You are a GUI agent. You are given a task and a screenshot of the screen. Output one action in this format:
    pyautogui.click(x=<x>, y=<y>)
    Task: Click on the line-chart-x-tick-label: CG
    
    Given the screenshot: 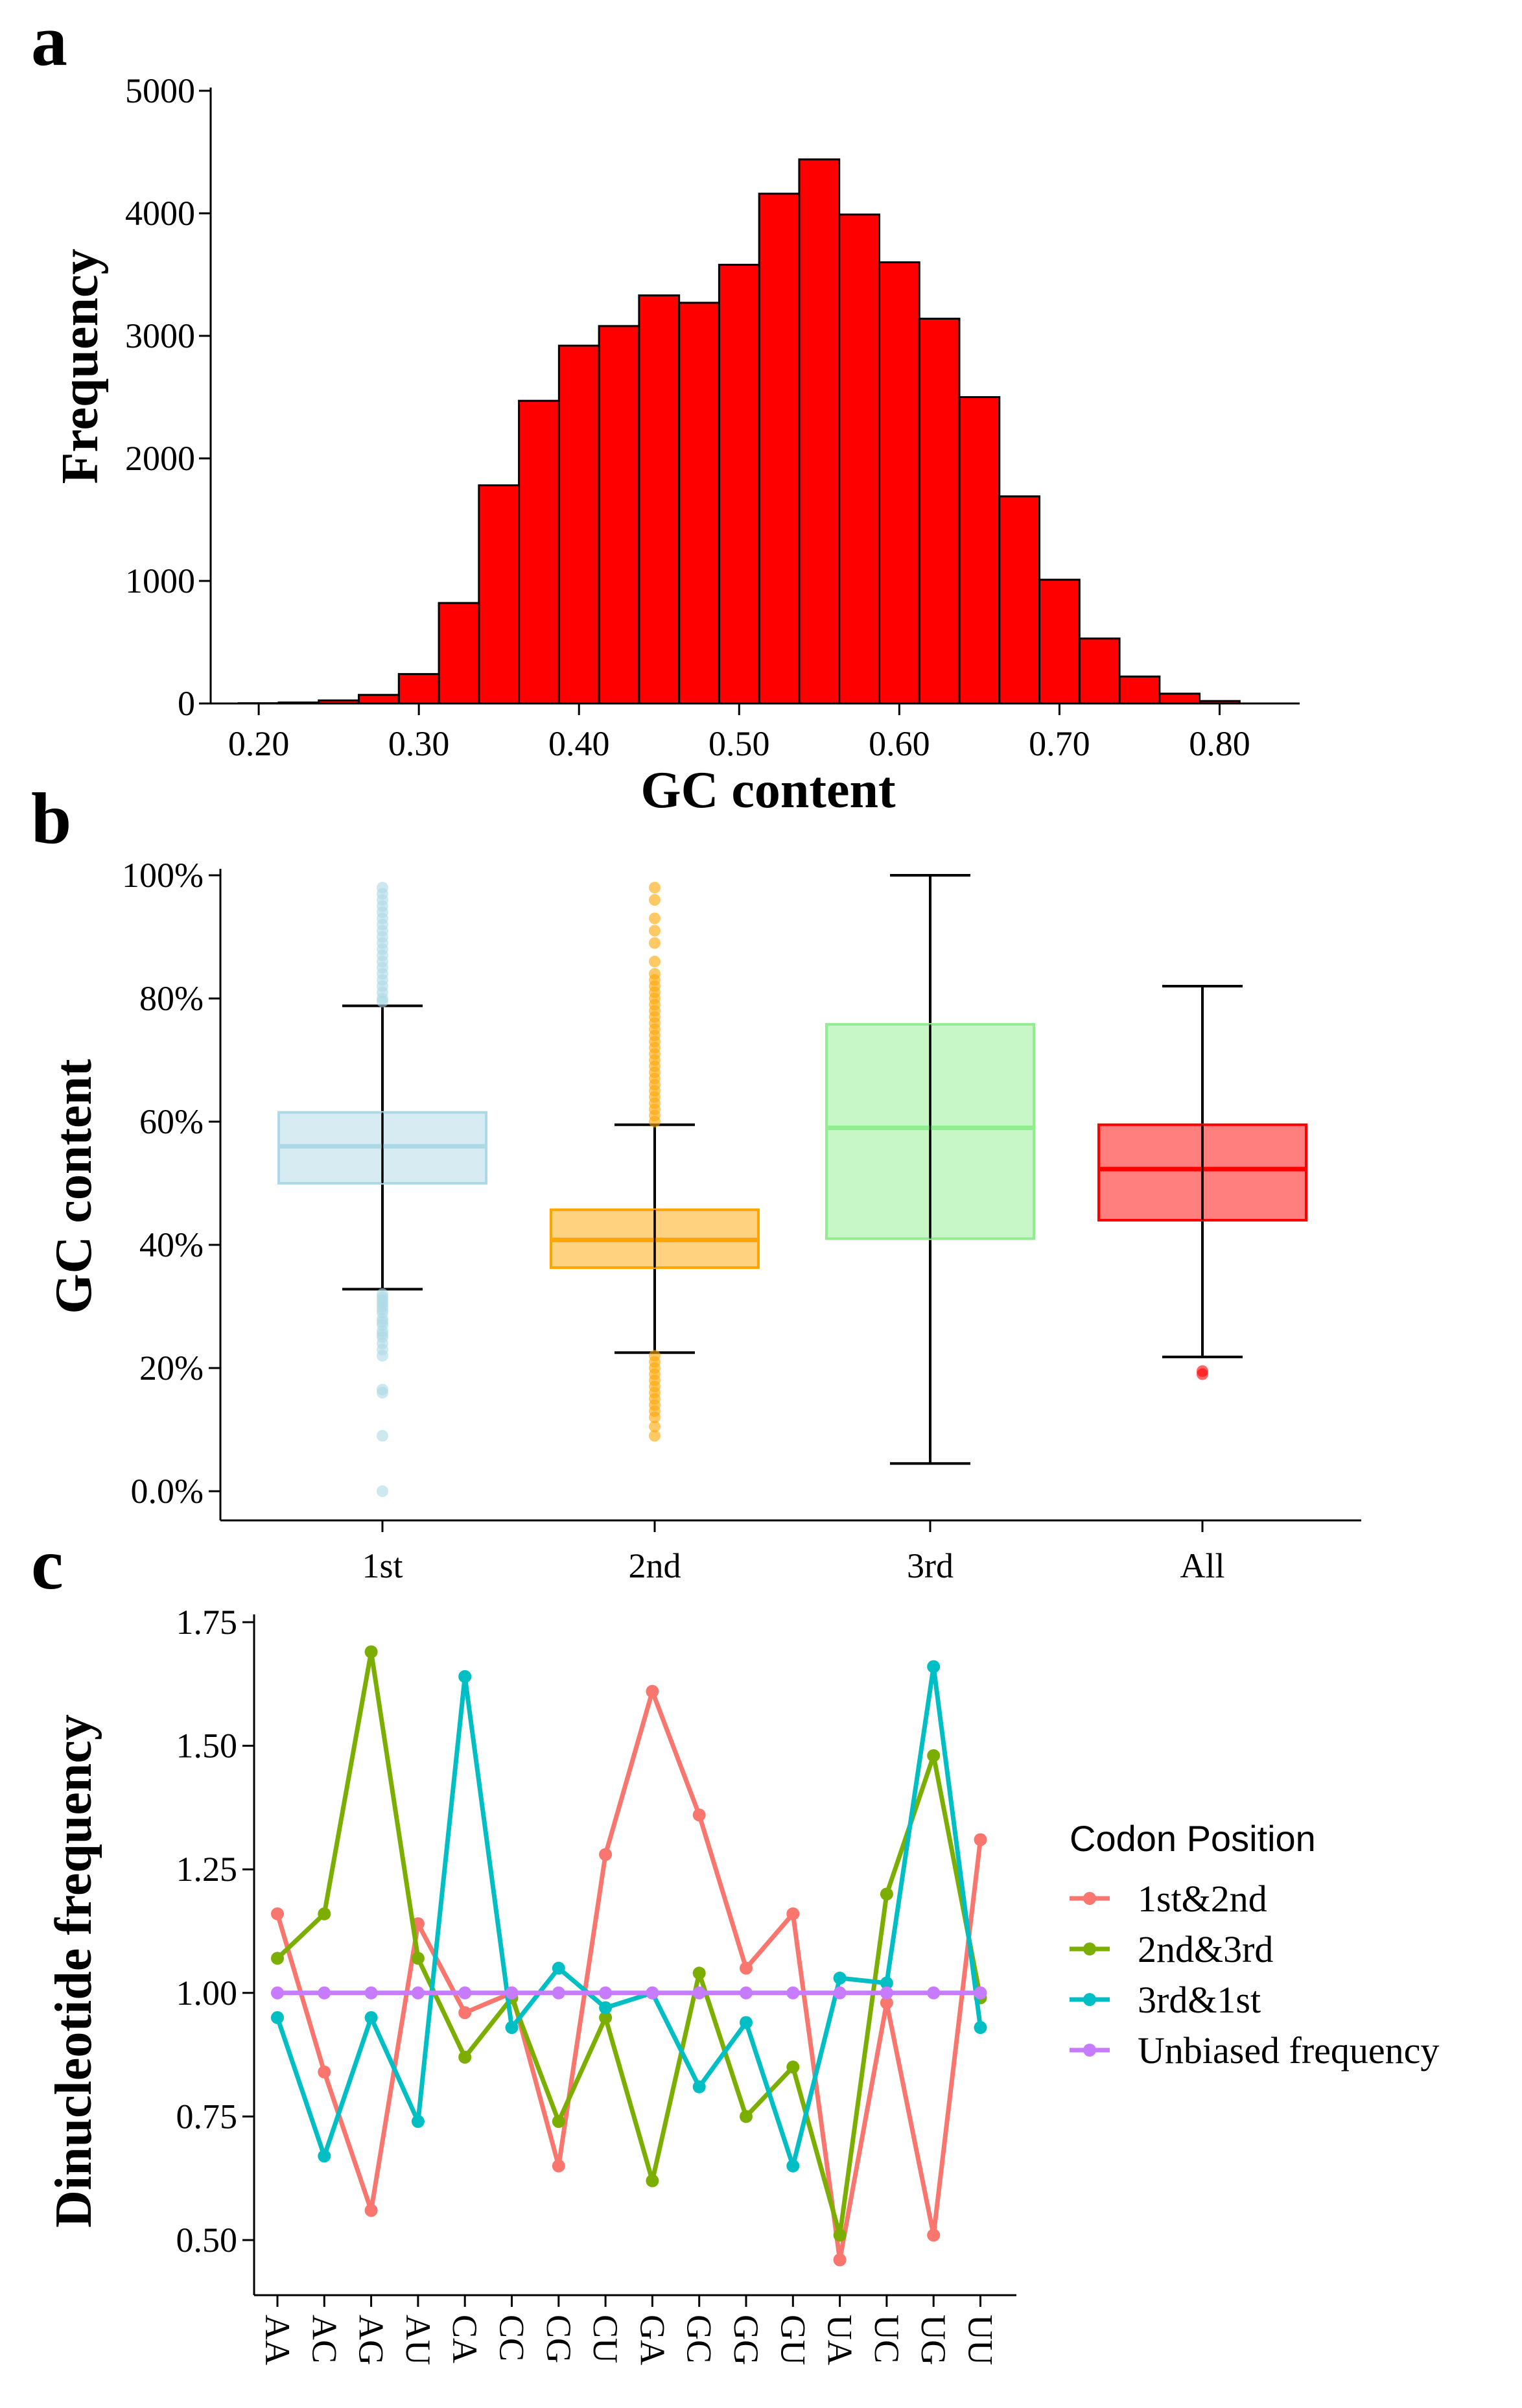 What is the action you would take?
    pyautogui.click(x=558, y=2339)
    